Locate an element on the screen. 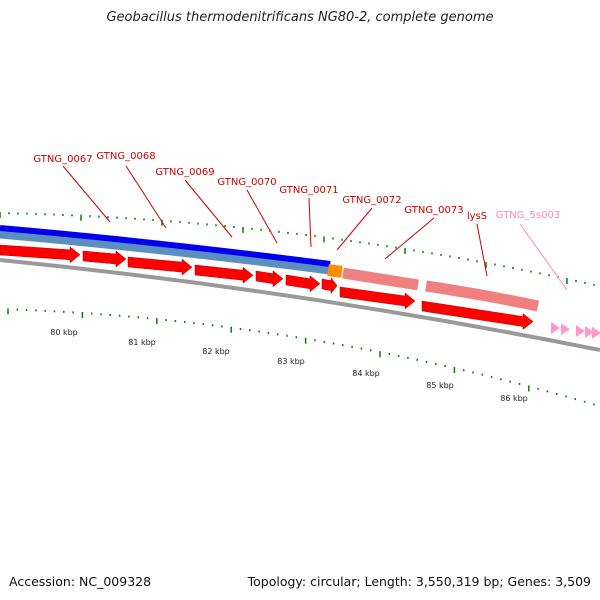  blue-track is located at coordinates (165, 246).